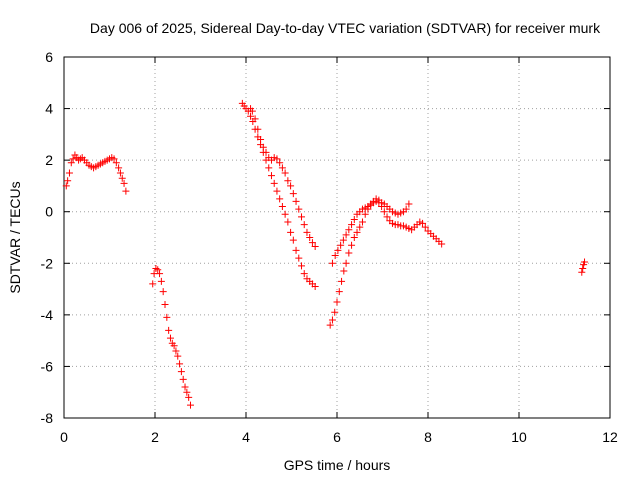 The image size is (640, 480). Describe the element at coordinates (246, 437) in the screenshot. I see `x-tick-label: 4` at that location.